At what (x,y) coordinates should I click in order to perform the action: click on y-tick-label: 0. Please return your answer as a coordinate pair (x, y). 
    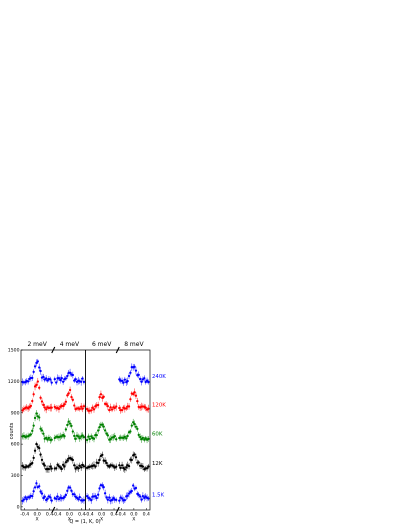
    Looking at the image, I should click on (18, 507).